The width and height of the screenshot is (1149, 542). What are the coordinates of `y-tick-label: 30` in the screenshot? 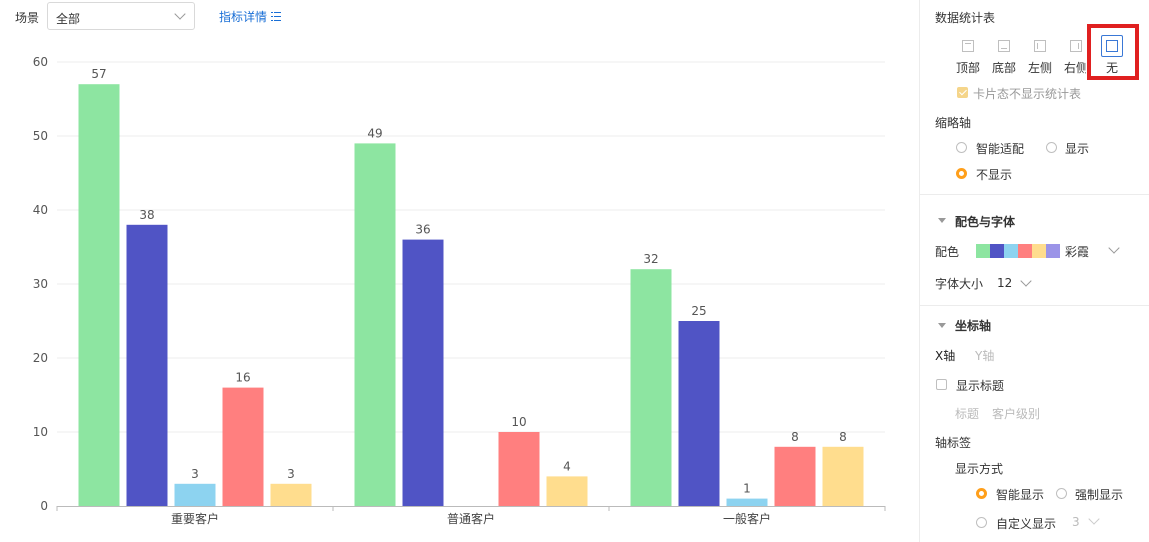 It's located at (40, 284).